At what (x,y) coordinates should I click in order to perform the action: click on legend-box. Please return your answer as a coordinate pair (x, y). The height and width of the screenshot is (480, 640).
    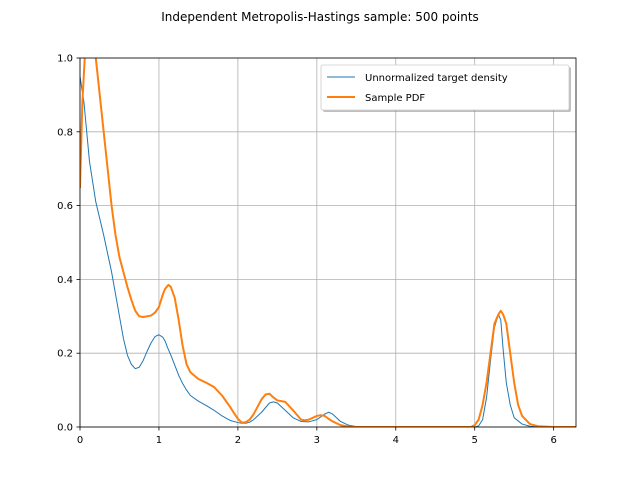
    Looking at the image, I should click on (445, 87).